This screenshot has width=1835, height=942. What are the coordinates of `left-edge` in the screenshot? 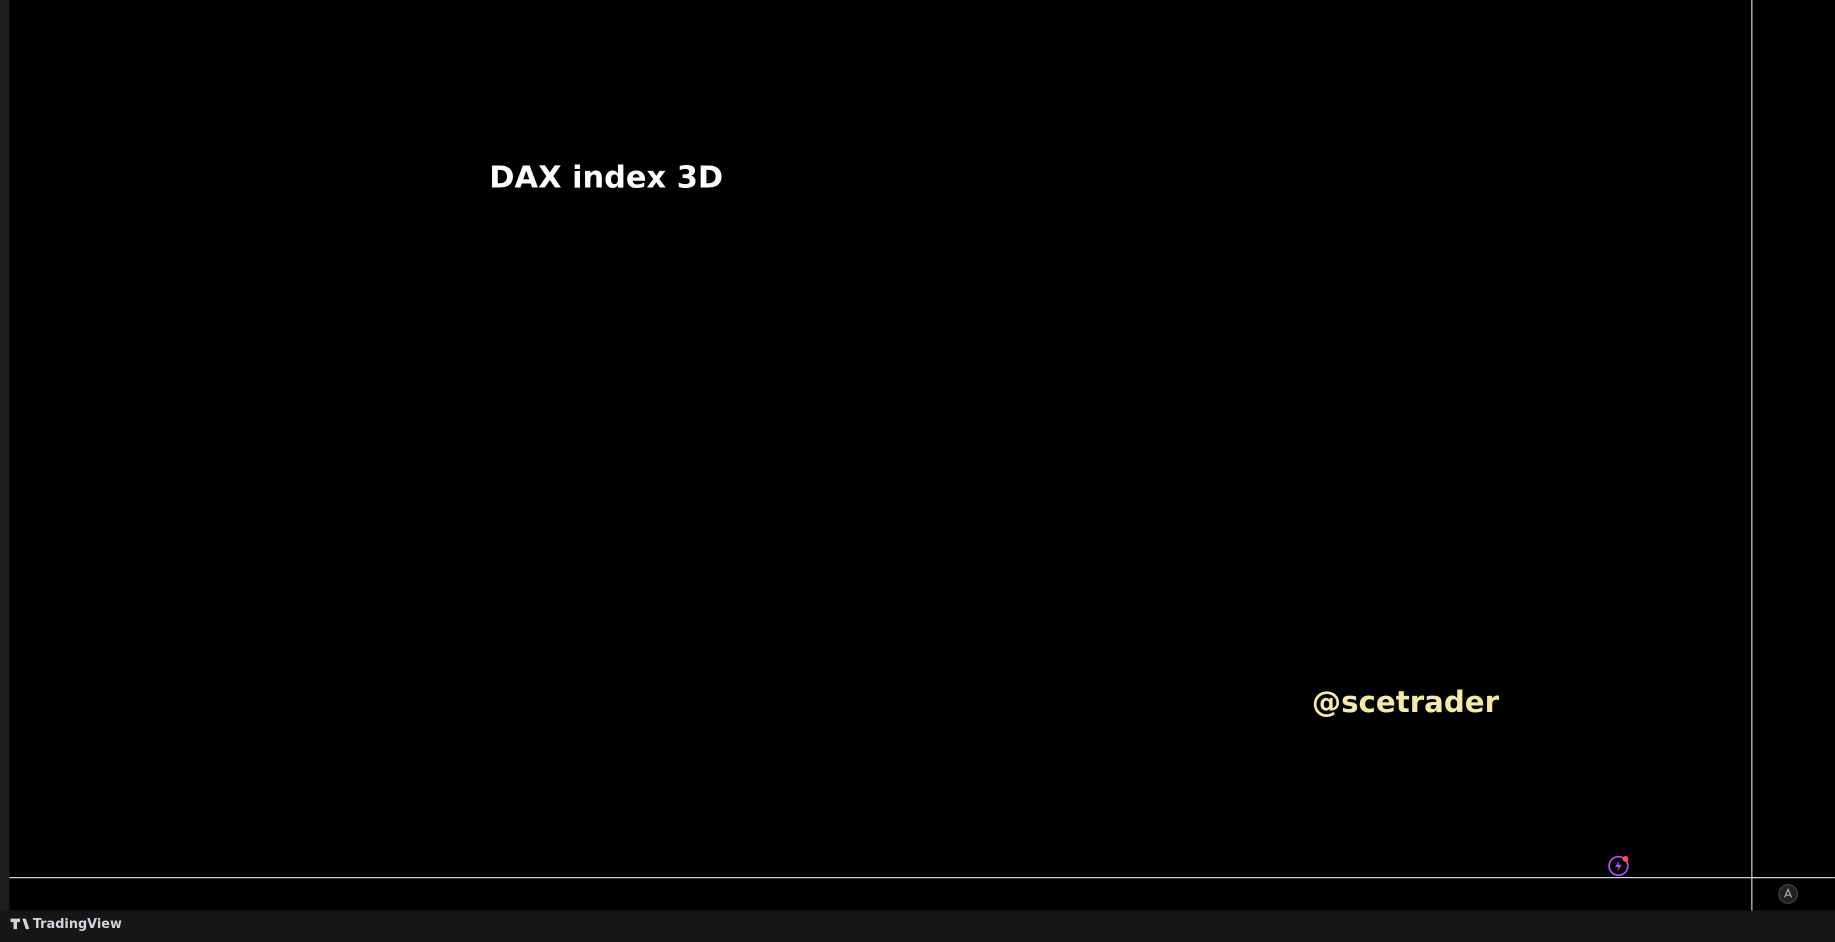 It's located at (5, 455).